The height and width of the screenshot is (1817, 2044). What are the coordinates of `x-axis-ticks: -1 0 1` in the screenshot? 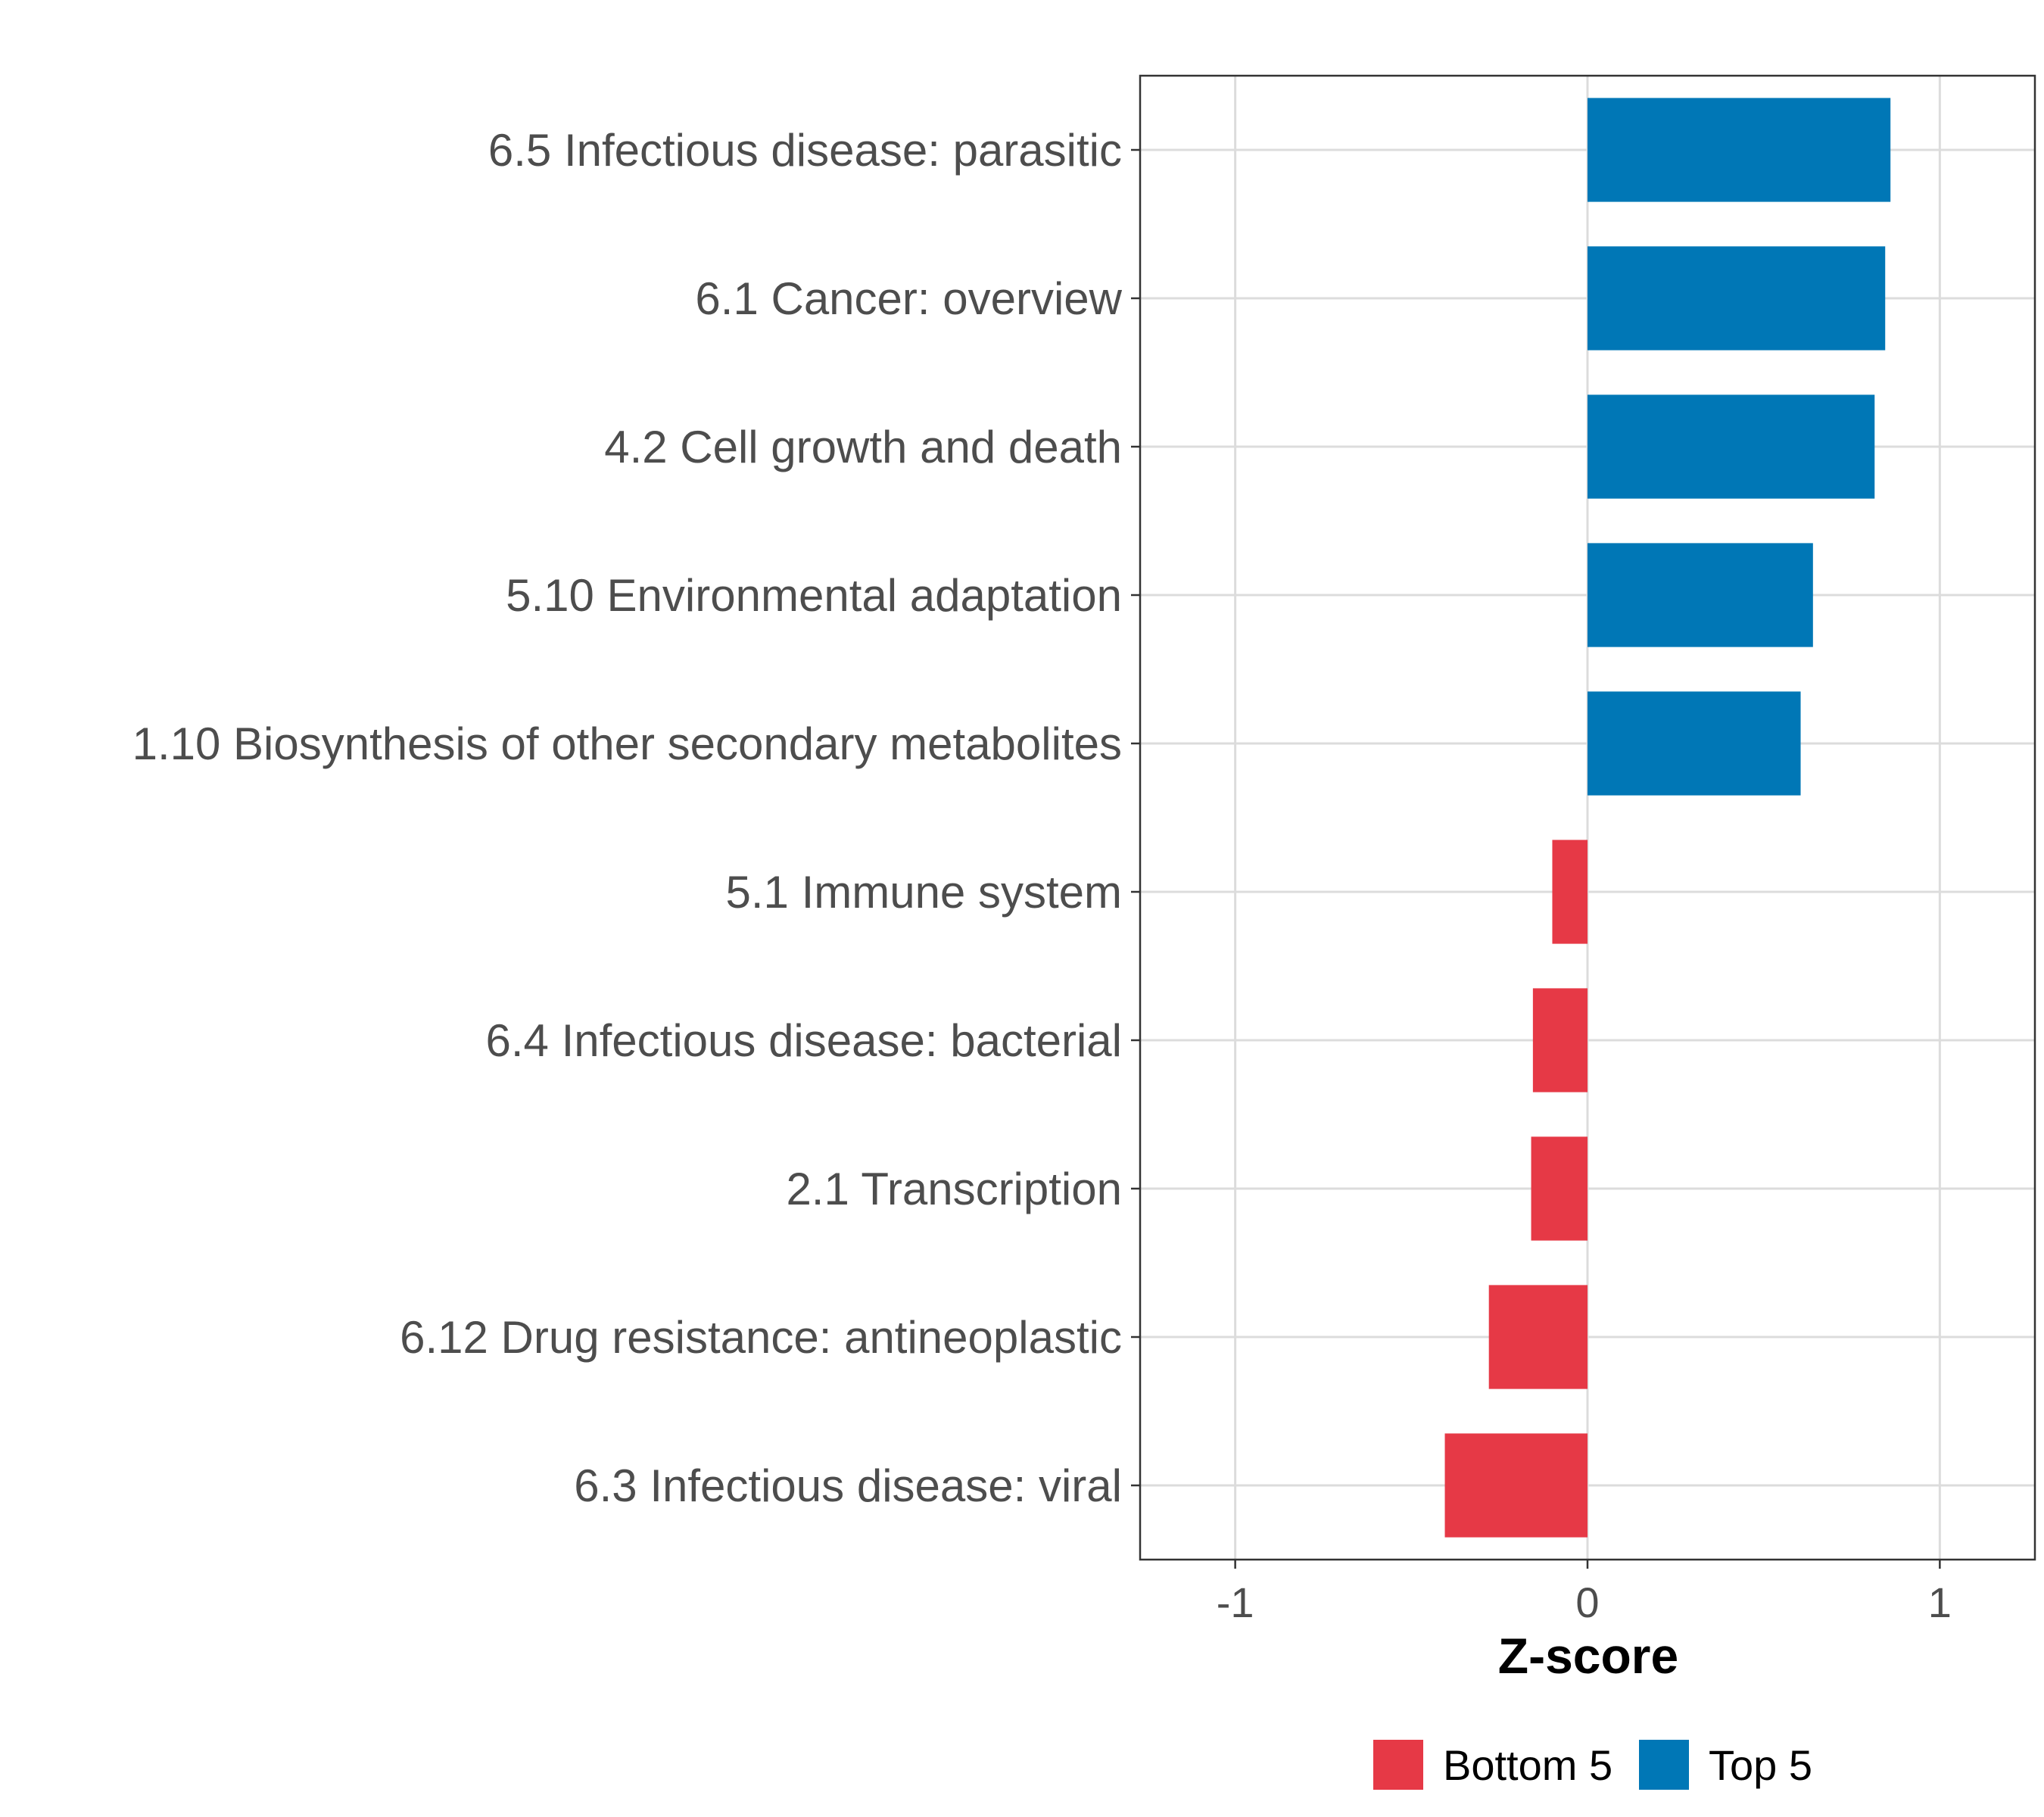 It's located at (1584, 1593).